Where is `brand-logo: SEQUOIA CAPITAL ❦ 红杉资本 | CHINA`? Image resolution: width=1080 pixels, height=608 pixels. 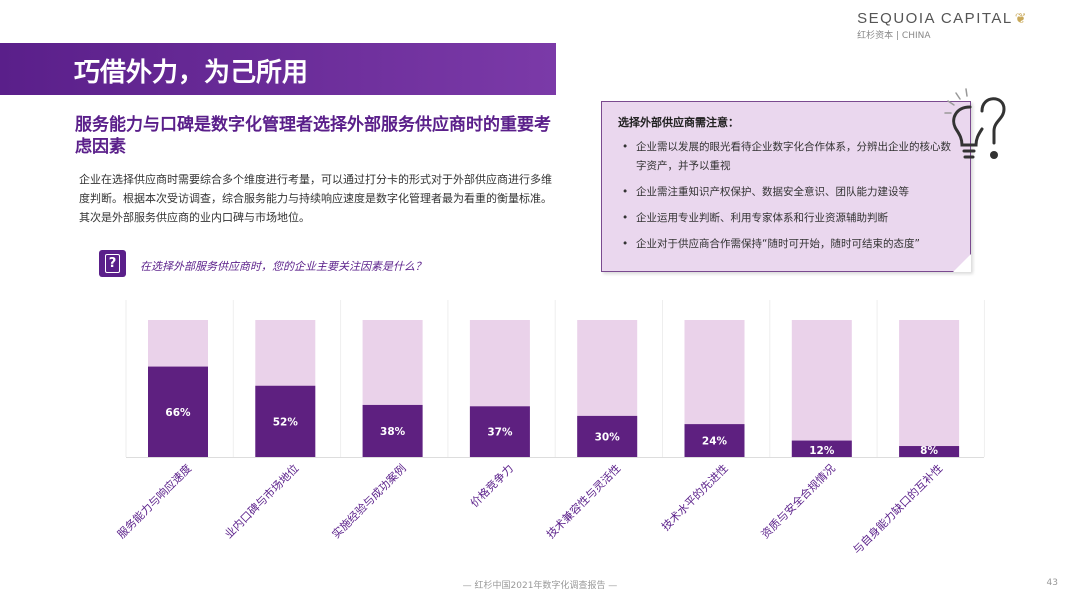
brand-logo: SEQUOIA CAPITAL ❦ 红杉资本 | CHINA is located at coordinates (942, 25).